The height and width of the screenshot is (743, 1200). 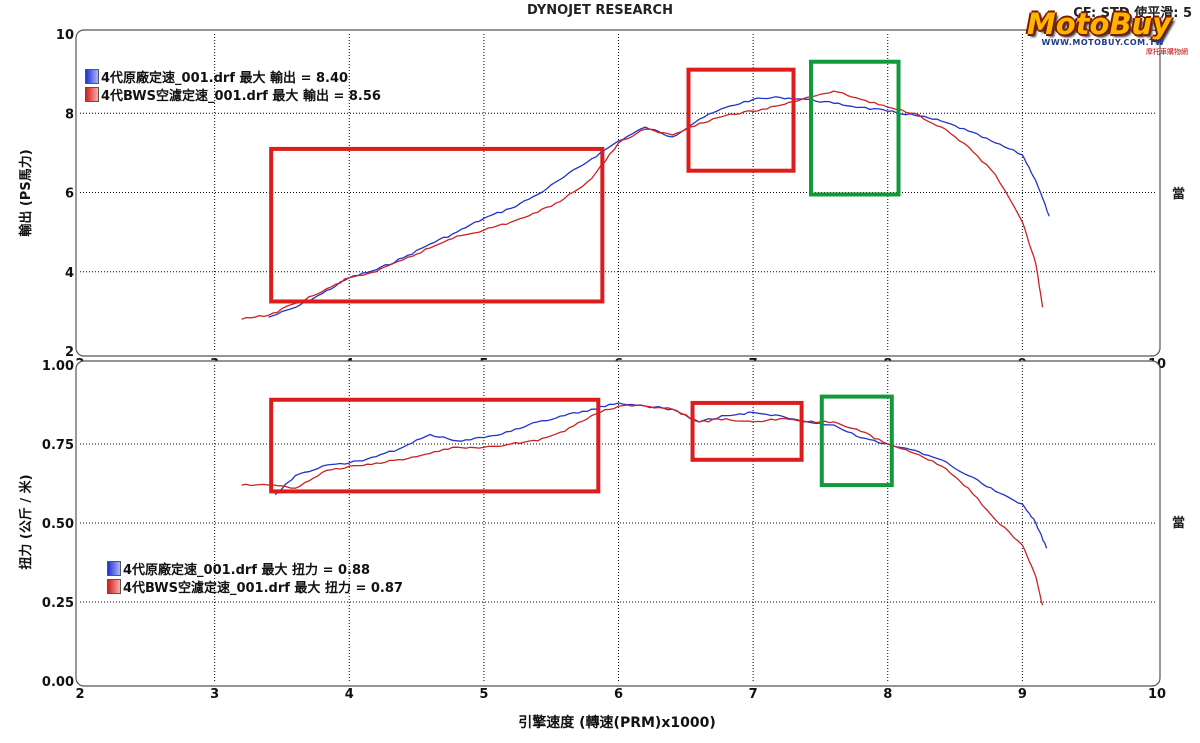 I want to click on power-highlight-box-green, so click(x=855, y=128).